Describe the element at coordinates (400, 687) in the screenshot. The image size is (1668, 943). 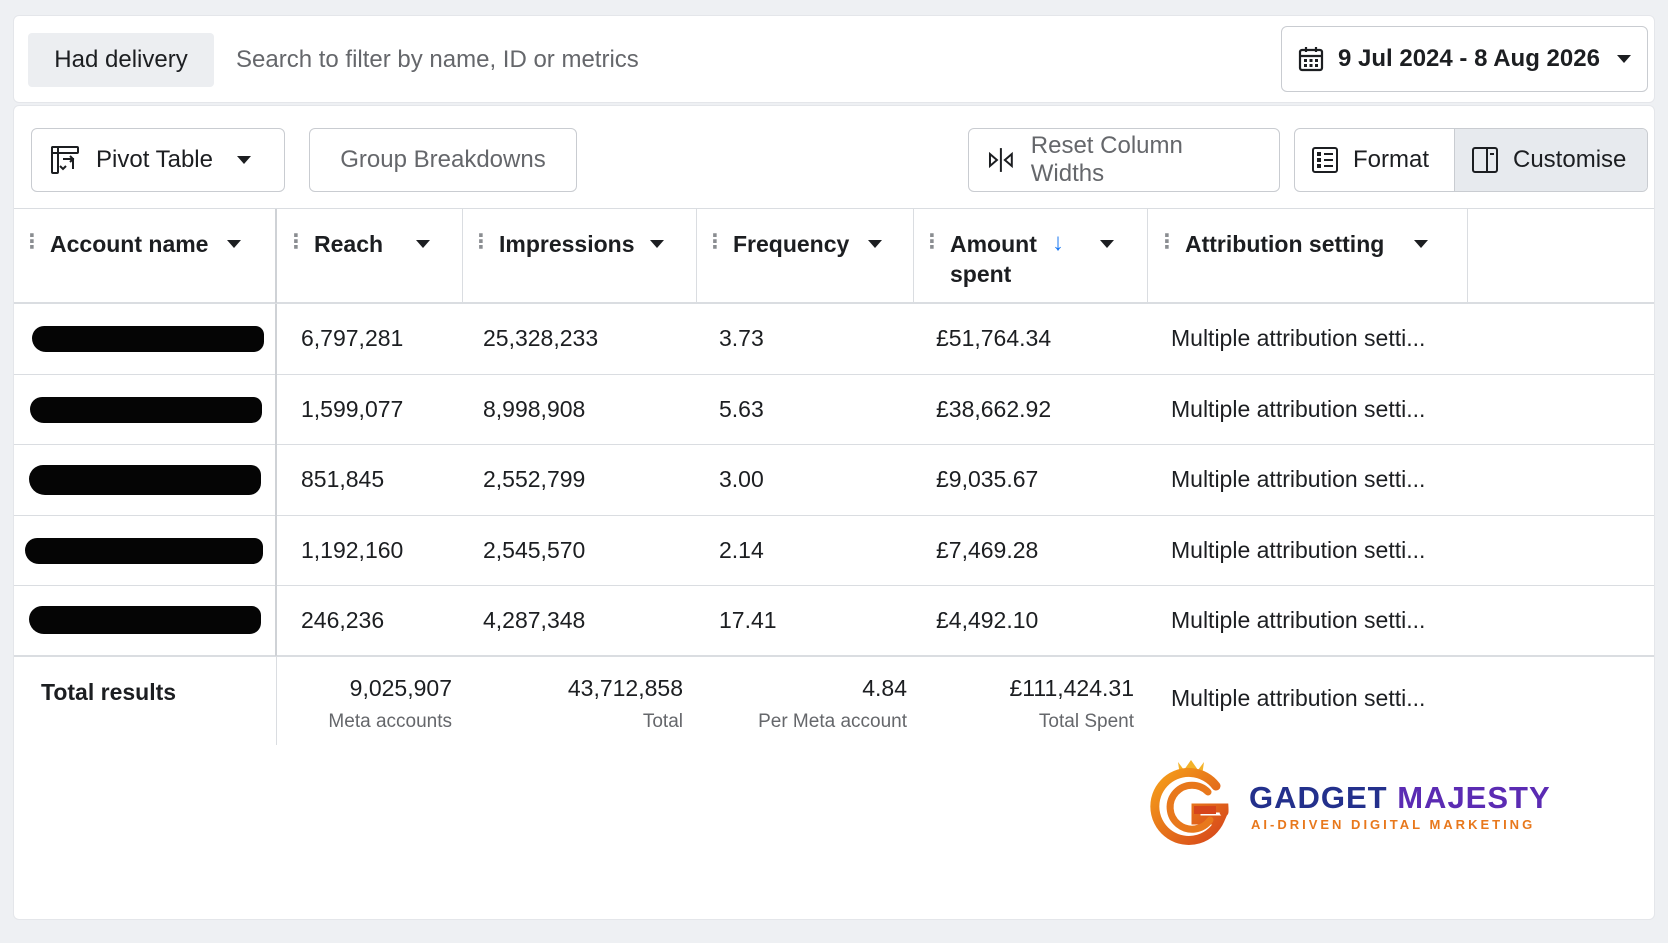
I see `total-reach-value: 9,025,907` at that location.